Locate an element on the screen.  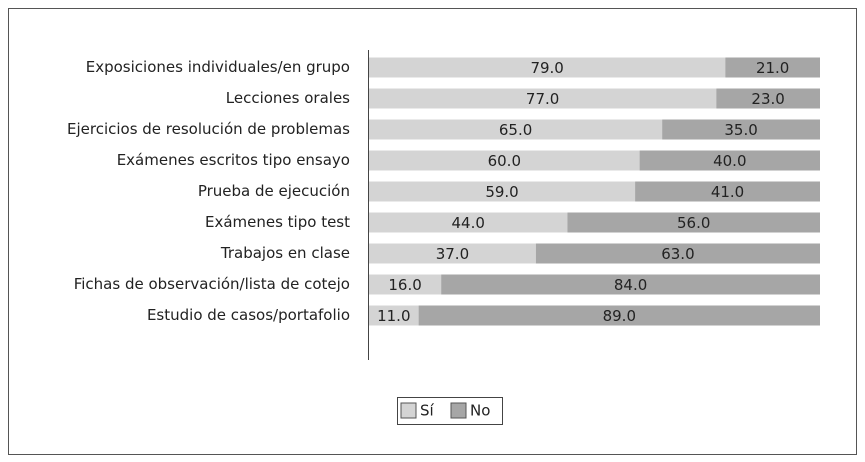
y-tick-label: Prueba de ejecución is located at coordinates (274, 191).